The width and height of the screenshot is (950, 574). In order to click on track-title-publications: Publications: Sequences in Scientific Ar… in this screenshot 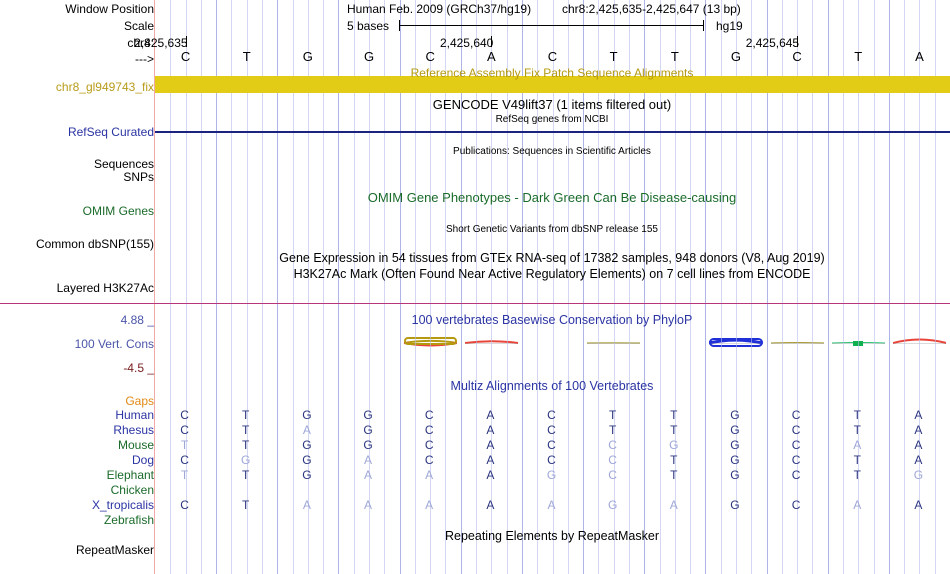, I will do `click(552, 151)`.